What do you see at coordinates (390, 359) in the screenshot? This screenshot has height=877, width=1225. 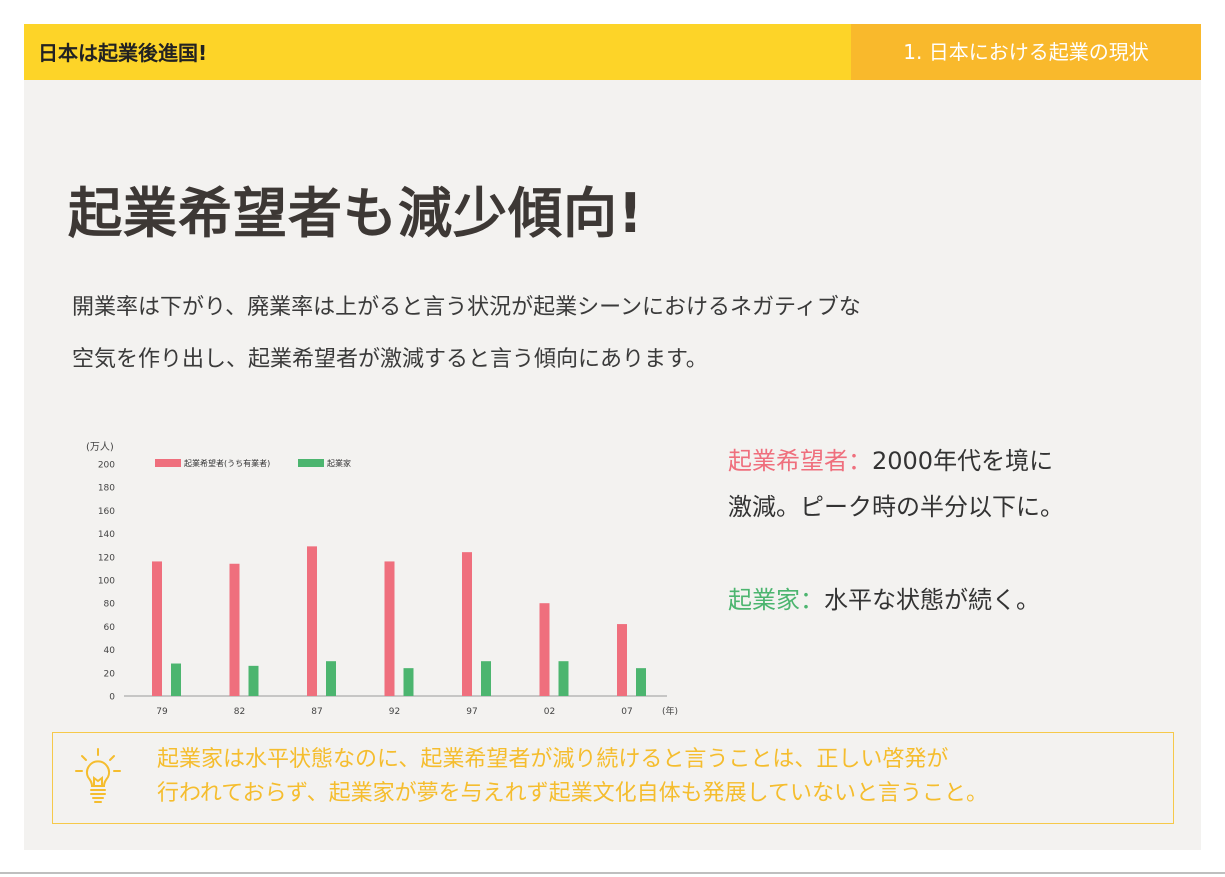 I see `lead-line-2: 空気を作り出し、起業希望者が激減すると言う傾向にあります。` at bounding box center [390, 359].